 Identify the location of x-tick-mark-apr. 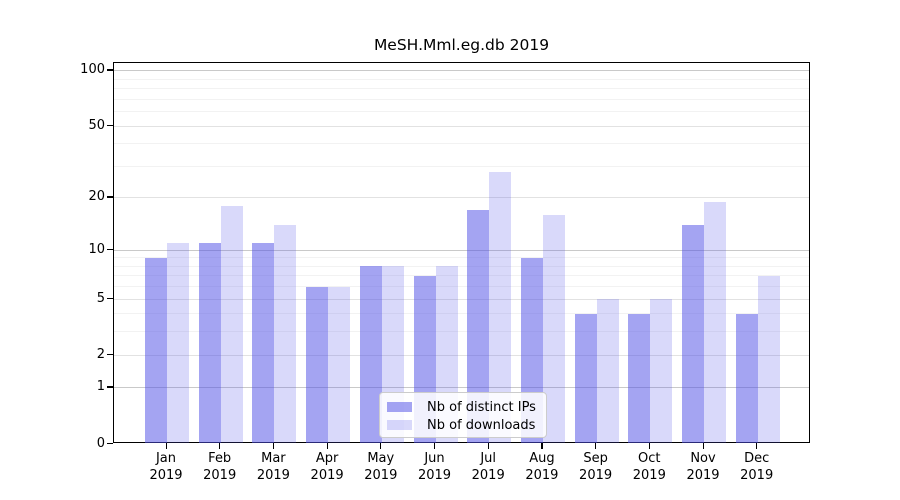
(327, 446).